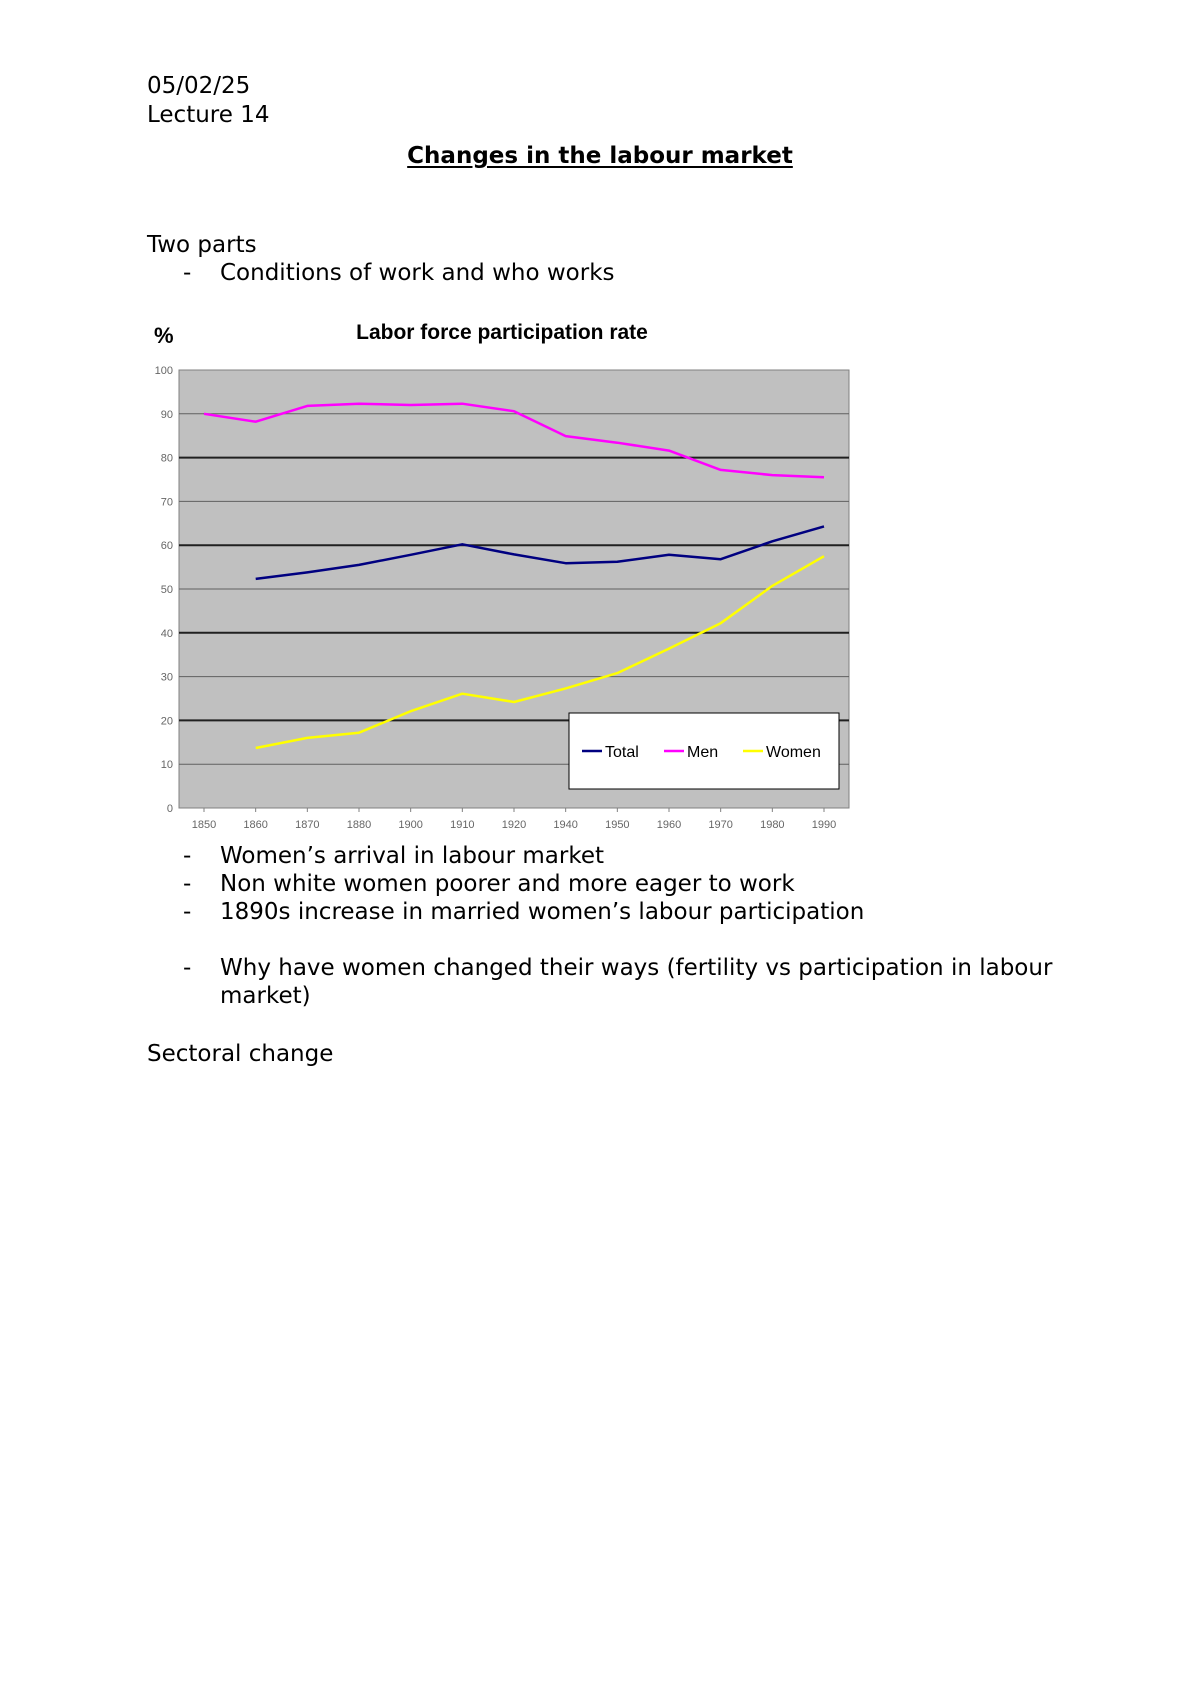  What do you see at coordinates (167, 502) in the screenshot?
I see `y-tick-label: 70` at bounding box center [167, 502].